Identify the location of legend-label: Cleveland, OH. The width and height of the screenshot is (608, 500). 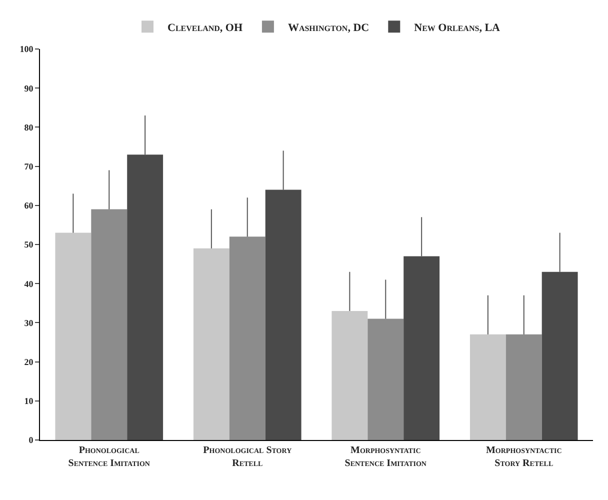
(205, 28).